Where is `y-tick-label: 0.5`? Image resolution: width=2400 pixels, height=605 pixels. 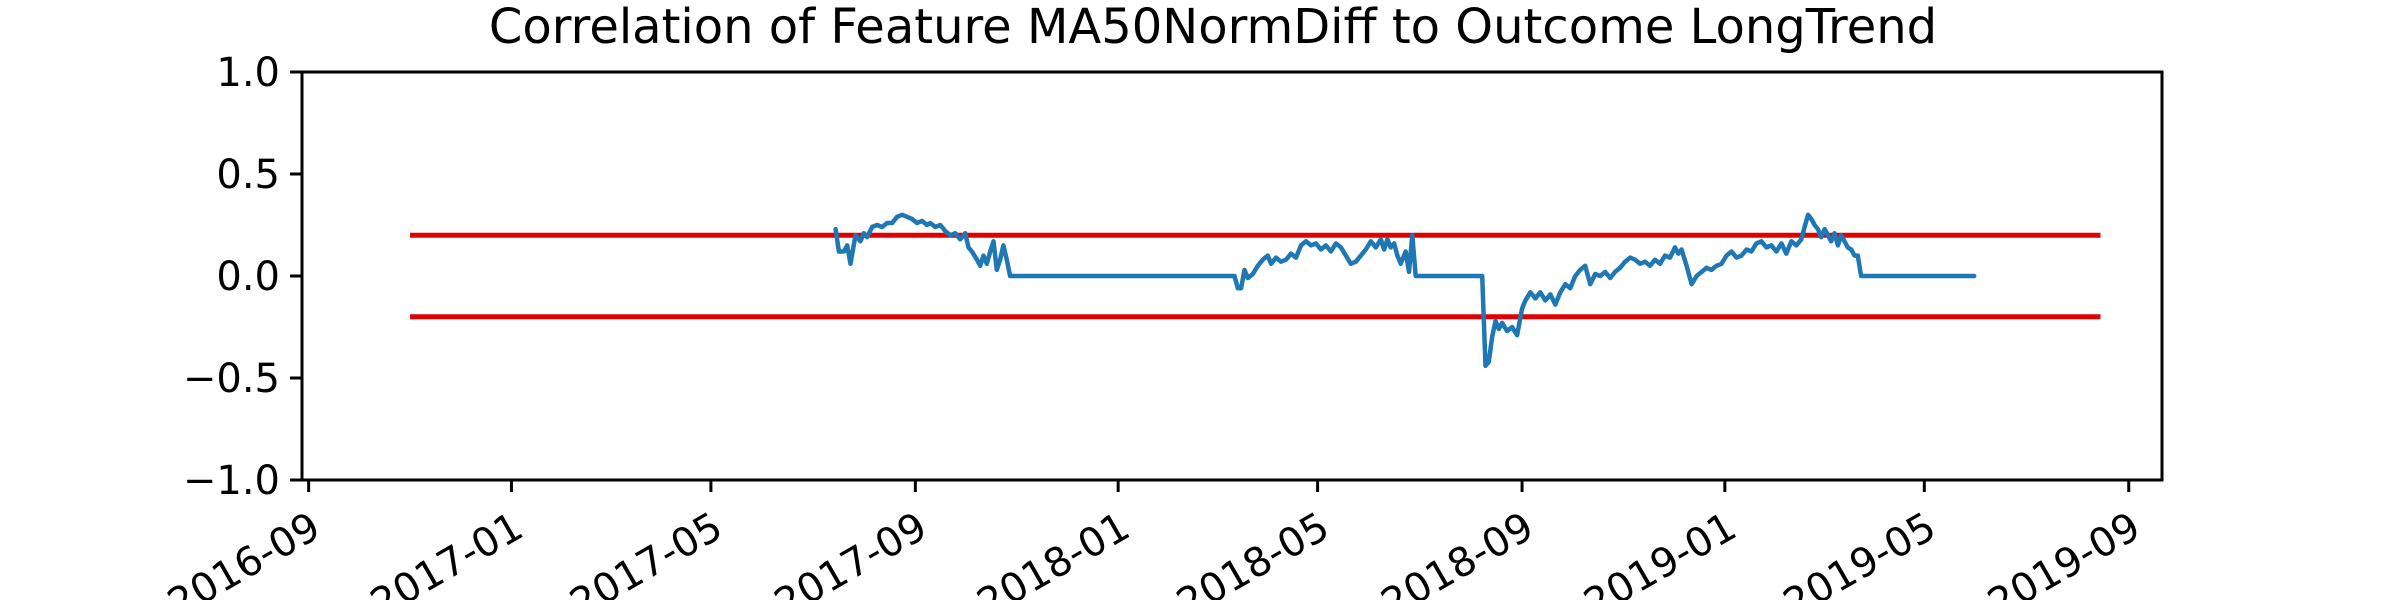 y-tick-label: 0.5 is located at coordinates (248, 175).